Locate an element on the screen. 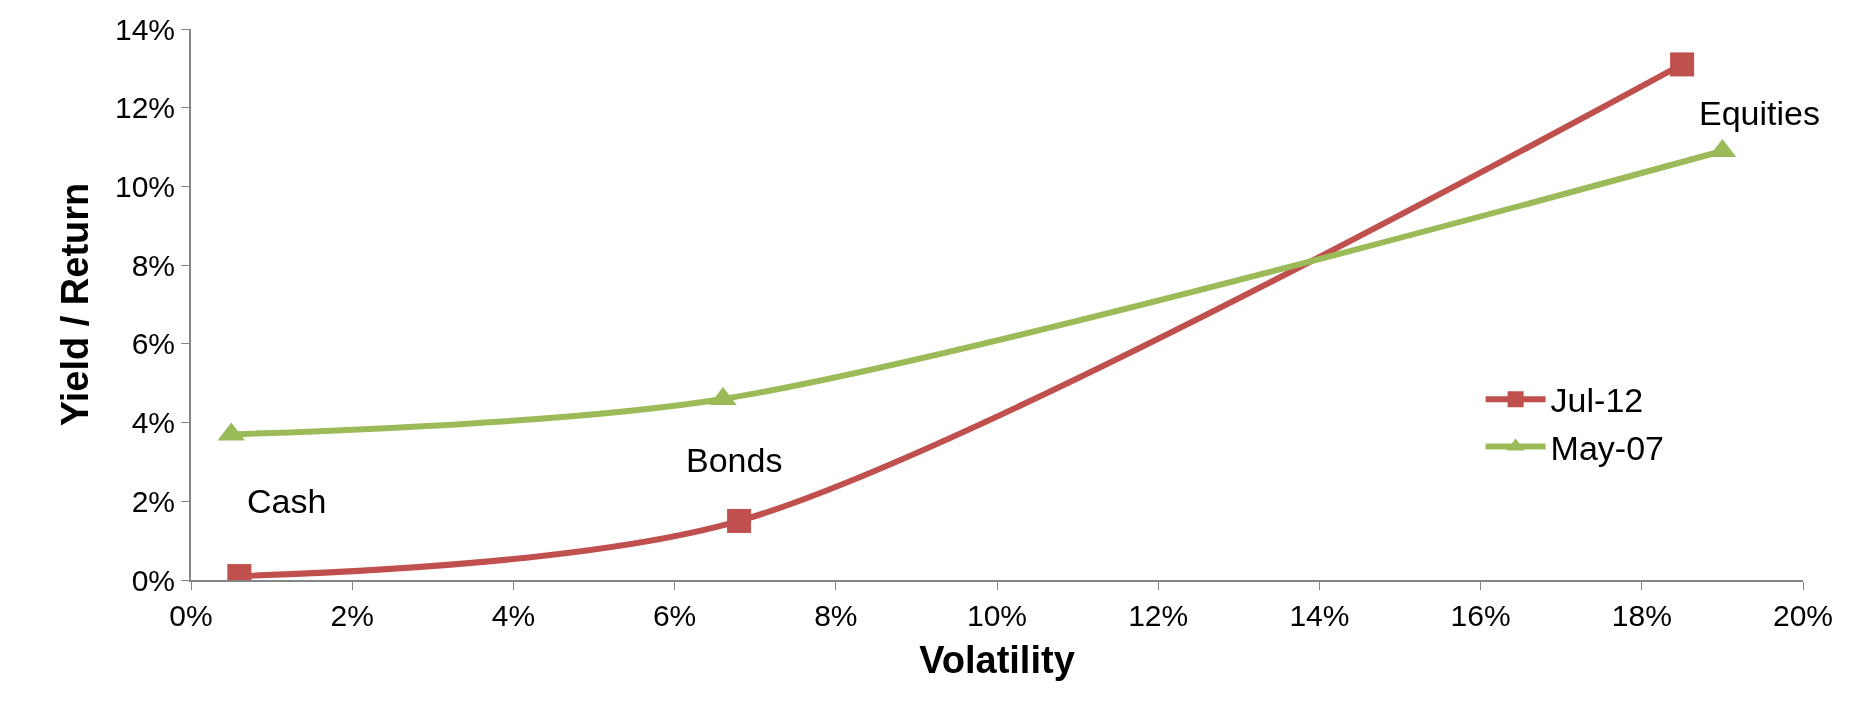 The image size is (1868, 714). y-axis-title: Yield / Return is located at coordinates (74, 304).